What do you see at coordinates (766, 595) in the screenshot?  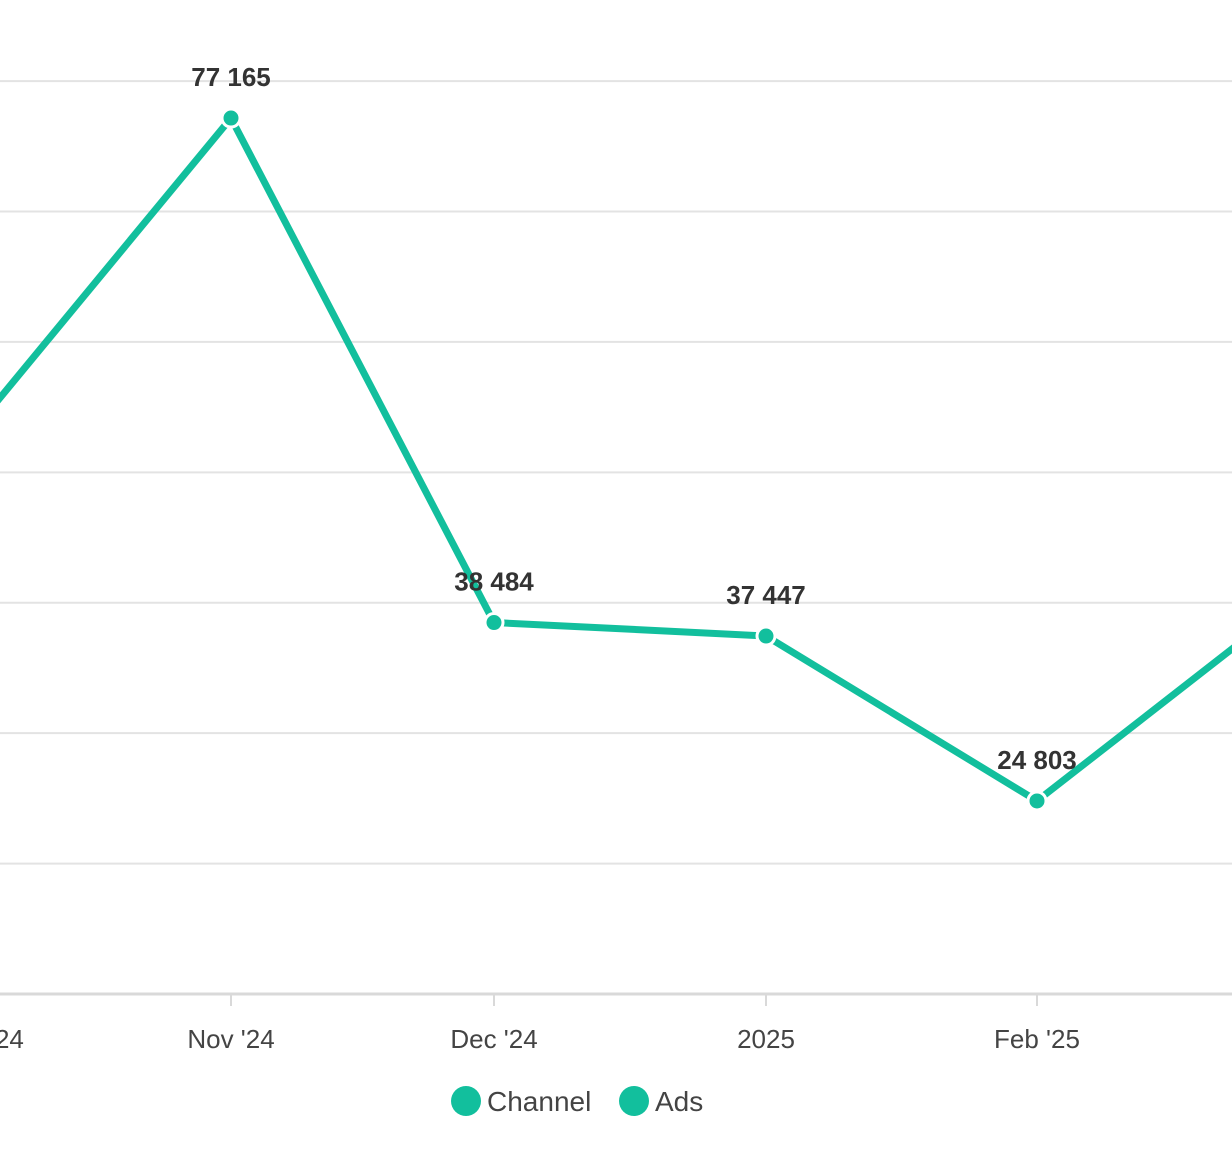 I see `data-label: 37 447` at bounding box center [766, 595].